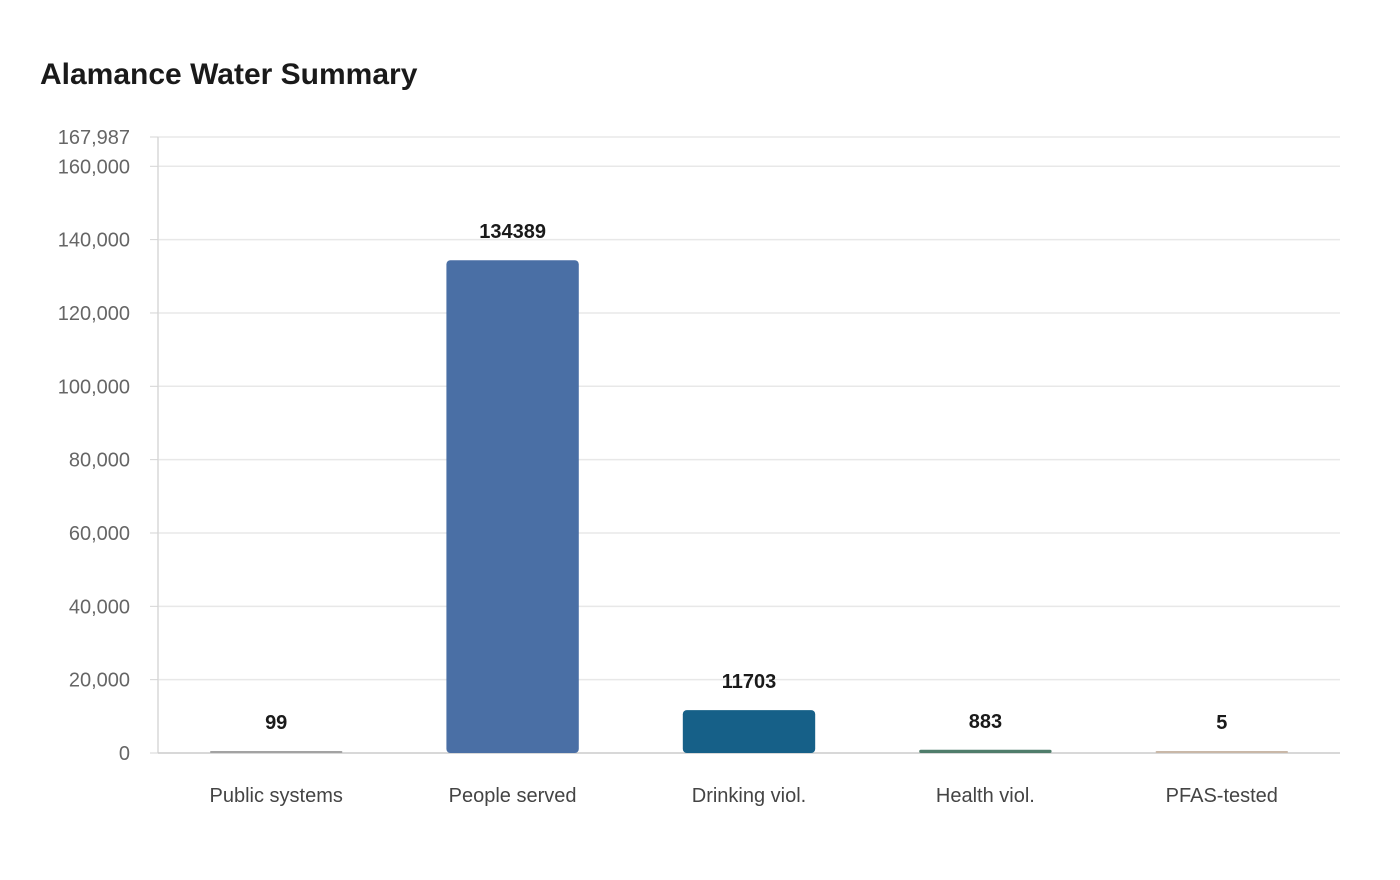  I want to click on x-tick-label: Drinking viol., so click(749, 796).